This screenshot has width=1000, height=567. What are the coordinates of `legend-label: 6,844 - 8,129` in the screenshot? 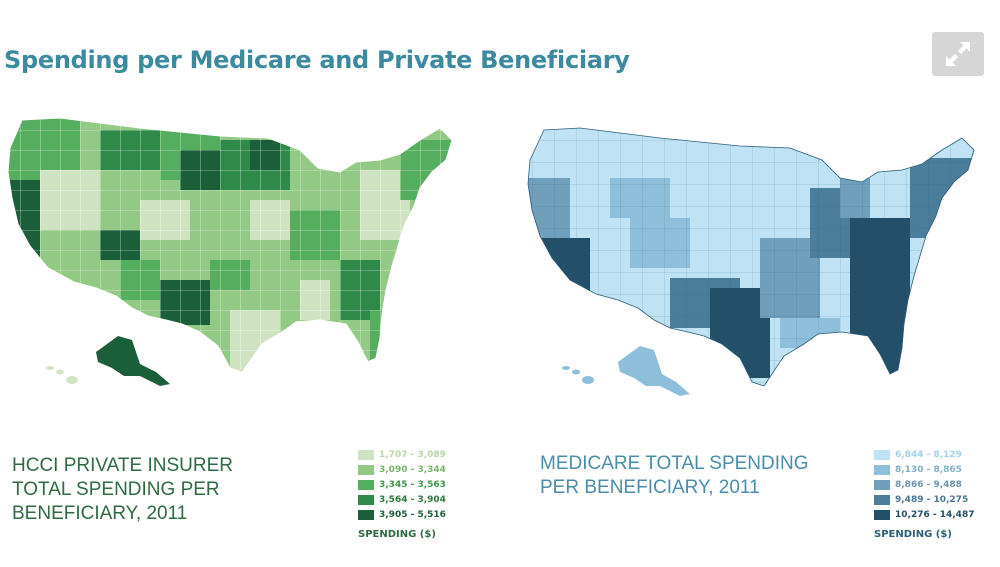 It's located at (928, 455).